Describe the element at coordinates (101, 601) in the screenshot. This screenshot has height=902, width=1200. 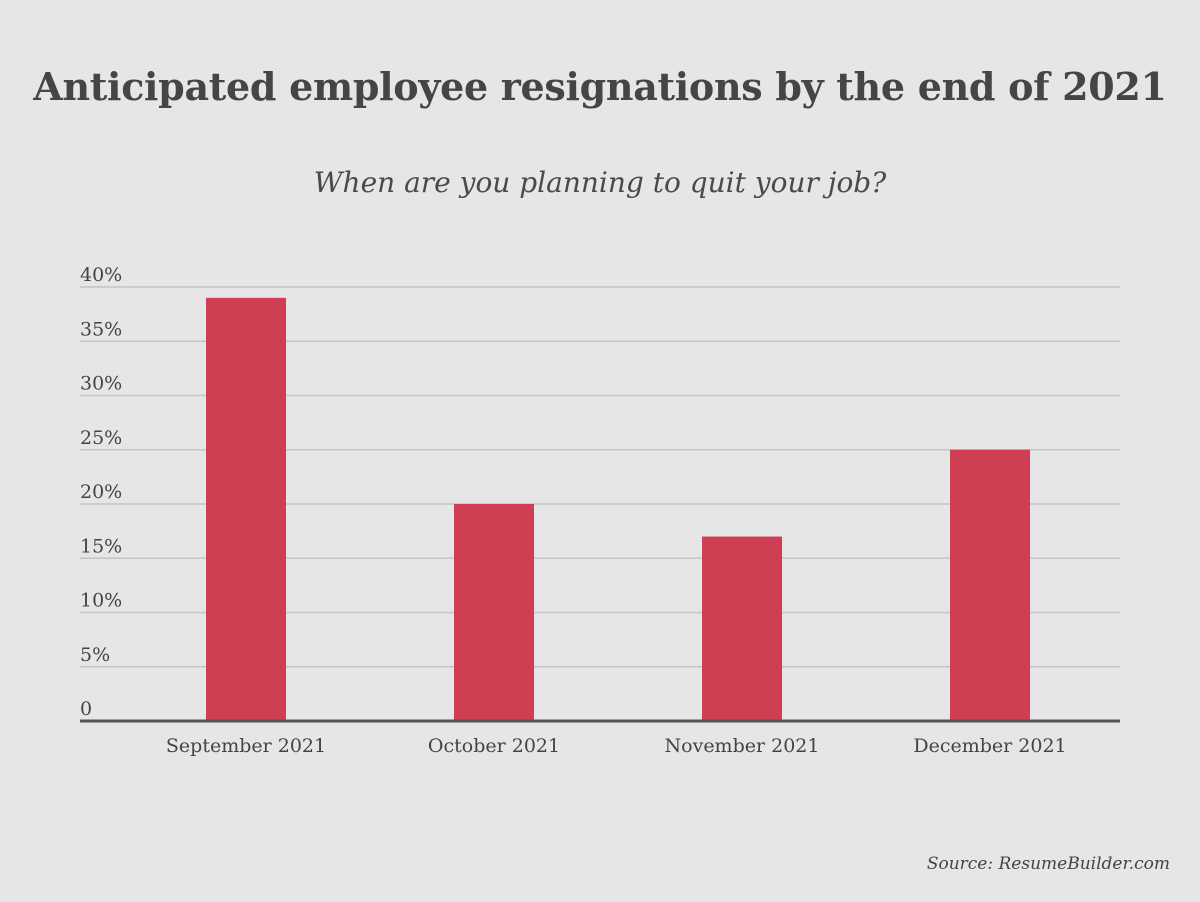
I see `y-tick-label: 10%` at that location.